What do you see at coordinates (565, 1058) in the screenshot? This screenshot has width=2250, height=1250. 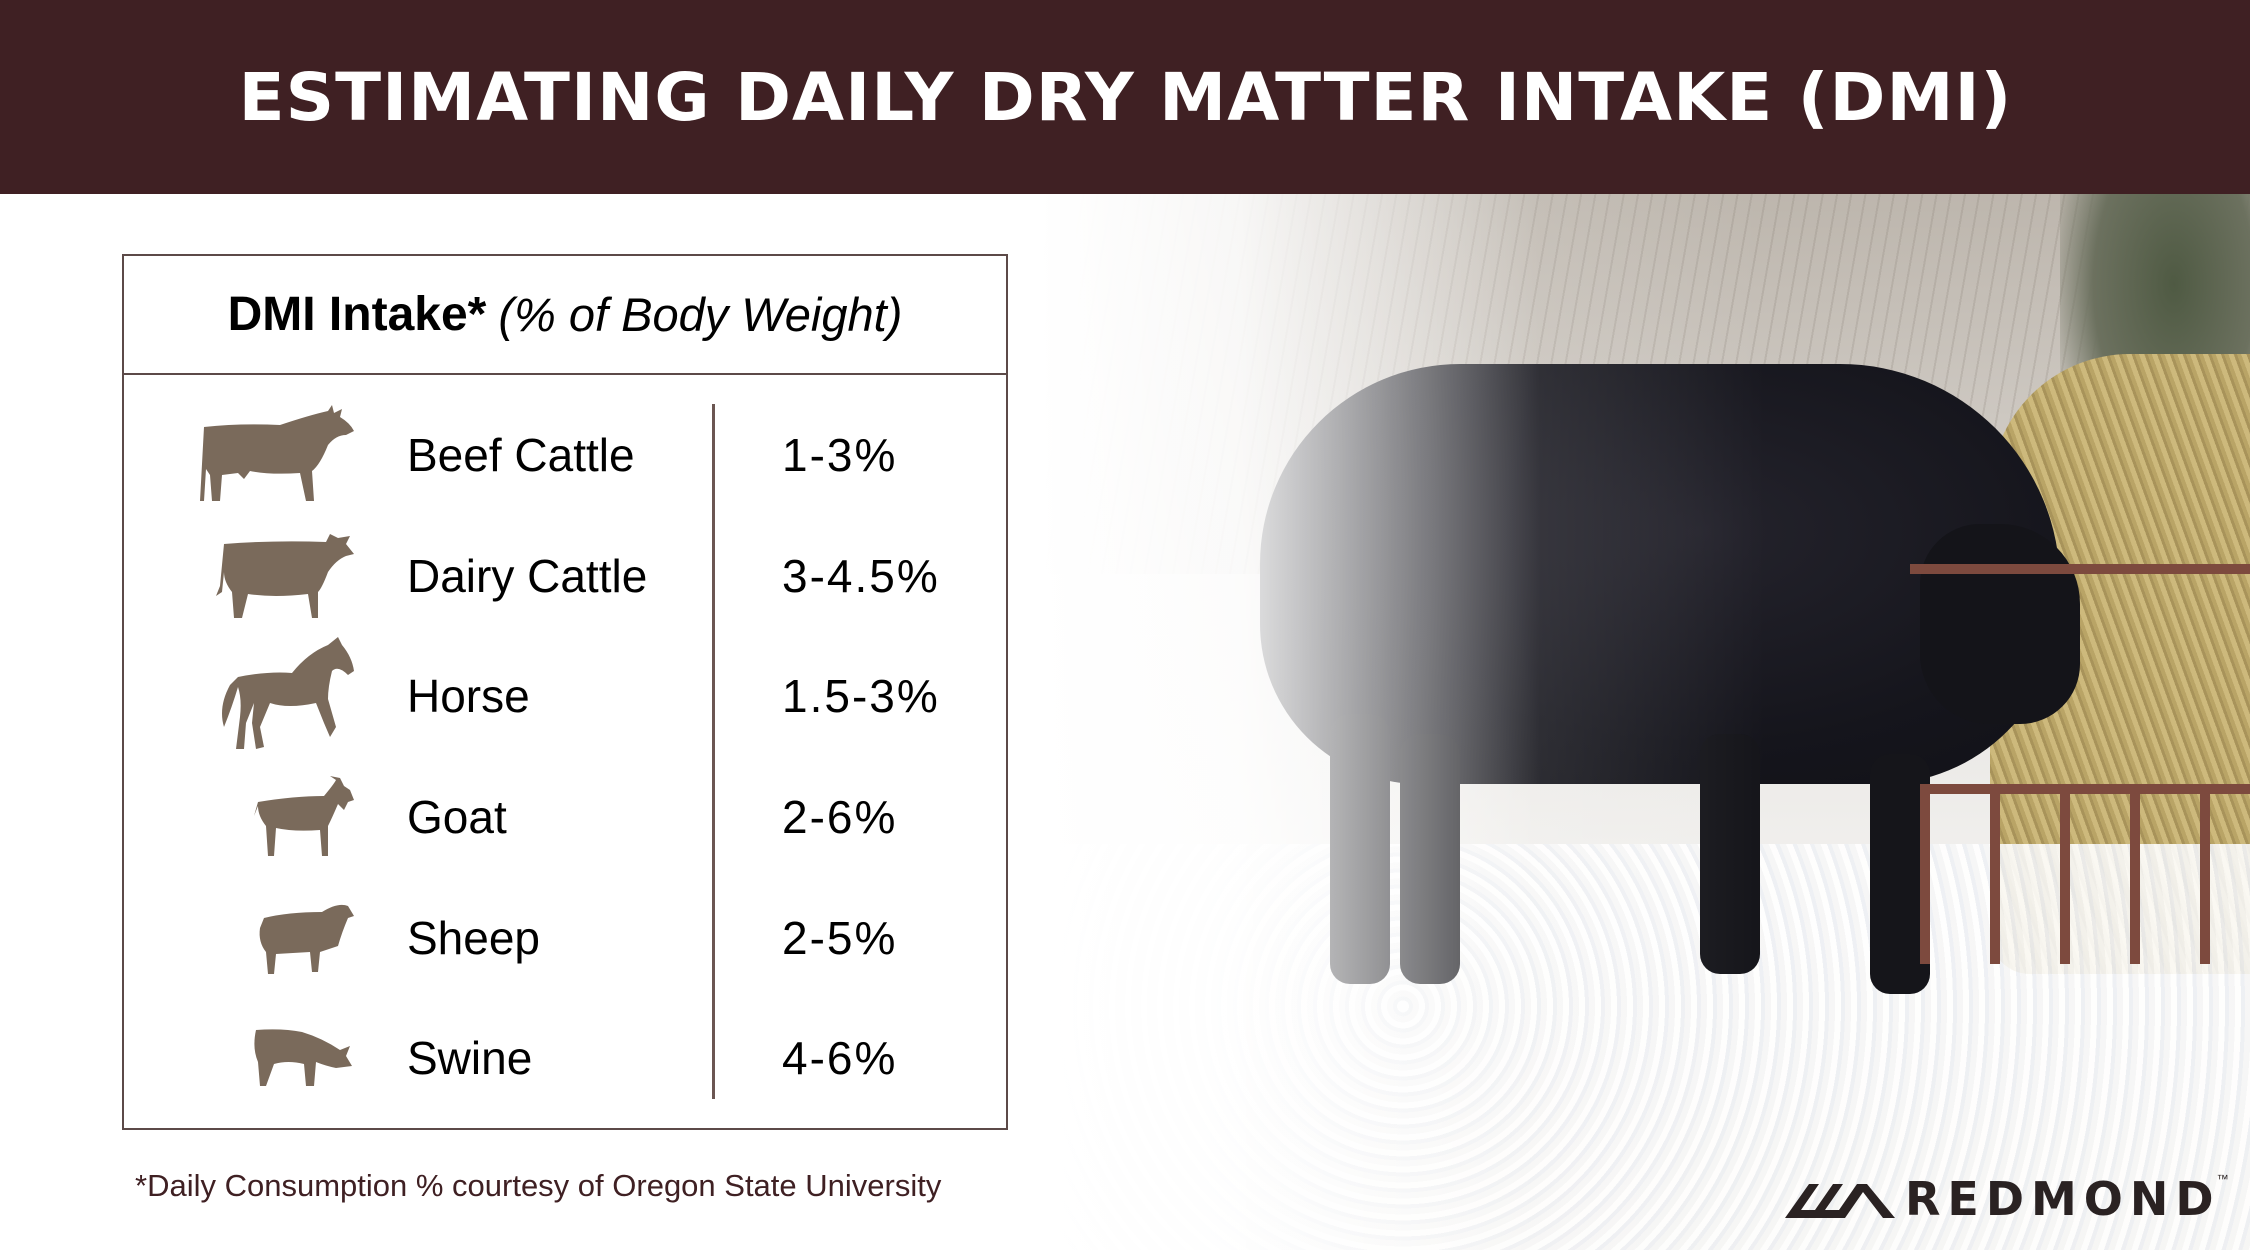 I see `table-row: Swine 4-6%` at bounding box center [565, 1058].